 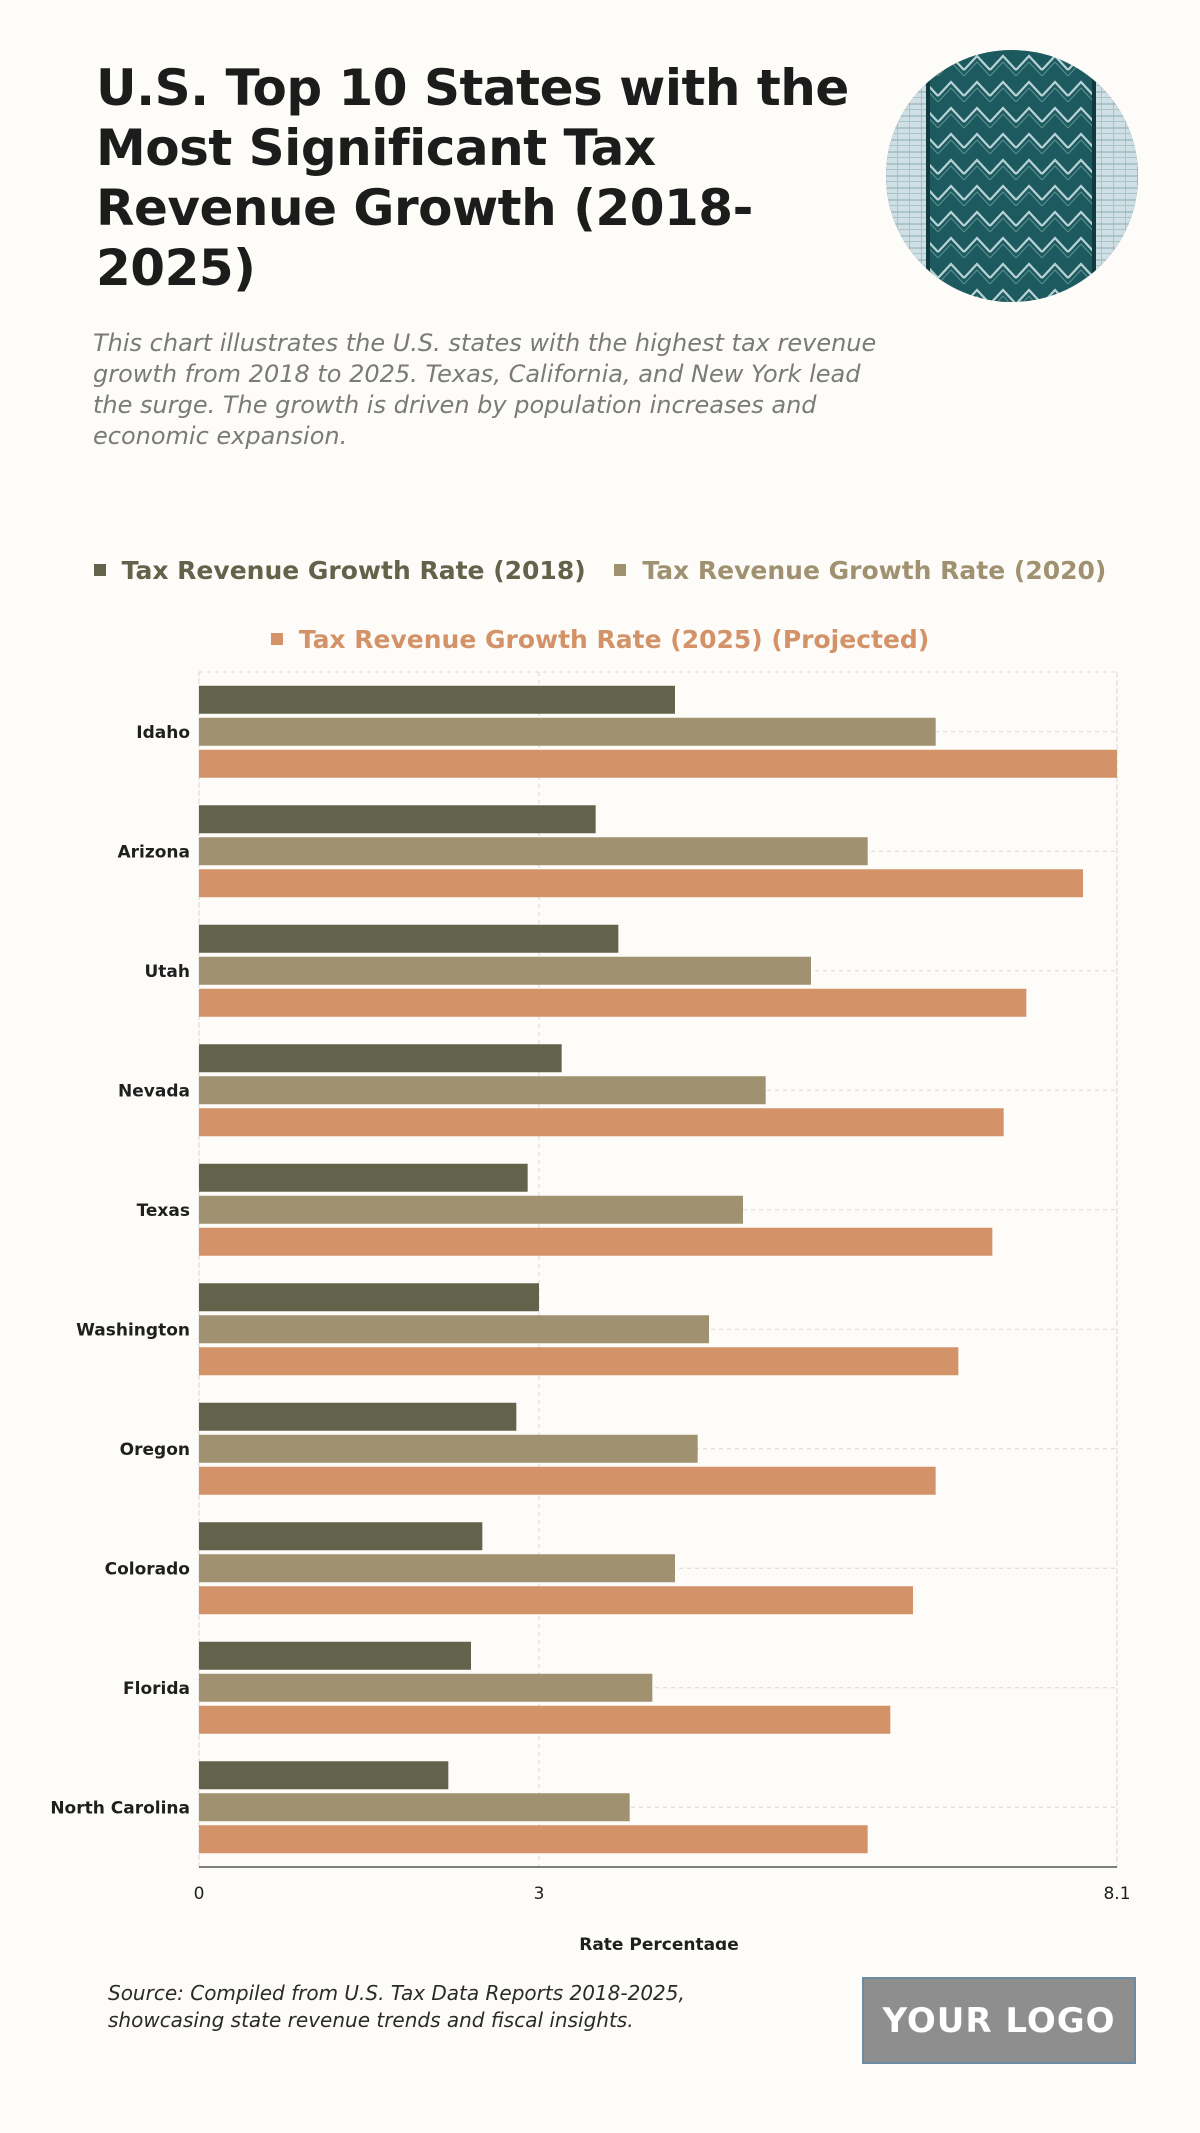 I want to click on legend-swatch-2025, so click(x=276, y=639).